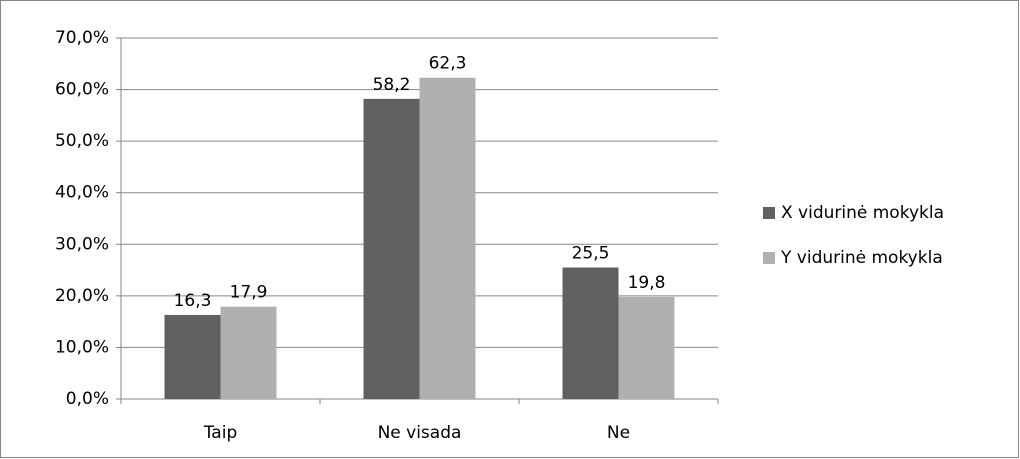  Describe the element at coordinates (82, 296) in the screenshot. I see `y-tick-label: 20,0%` at that location.